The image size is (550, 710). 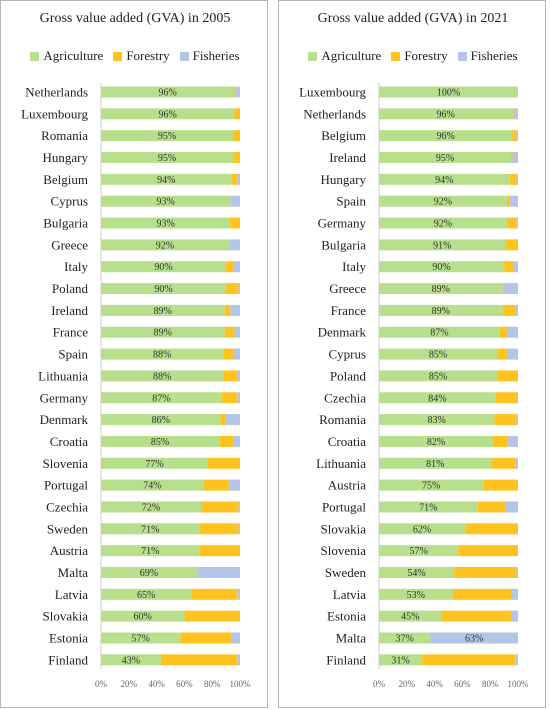 I want to click on bar-forestry-netherlands, so click(x=235, y=92).